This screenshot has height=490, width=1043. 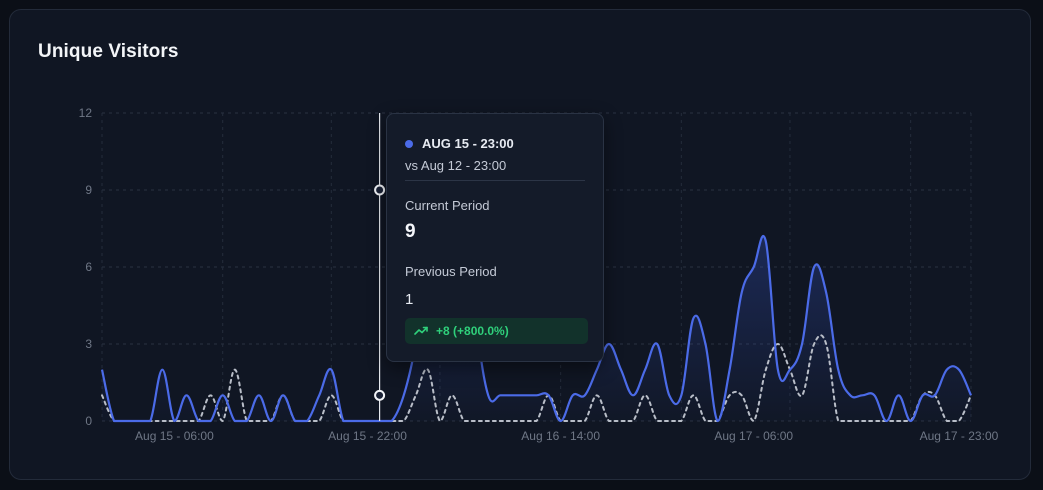 I want to click on x-tick-label: Aug 15 - 22:00, so click(x=367, y=436).